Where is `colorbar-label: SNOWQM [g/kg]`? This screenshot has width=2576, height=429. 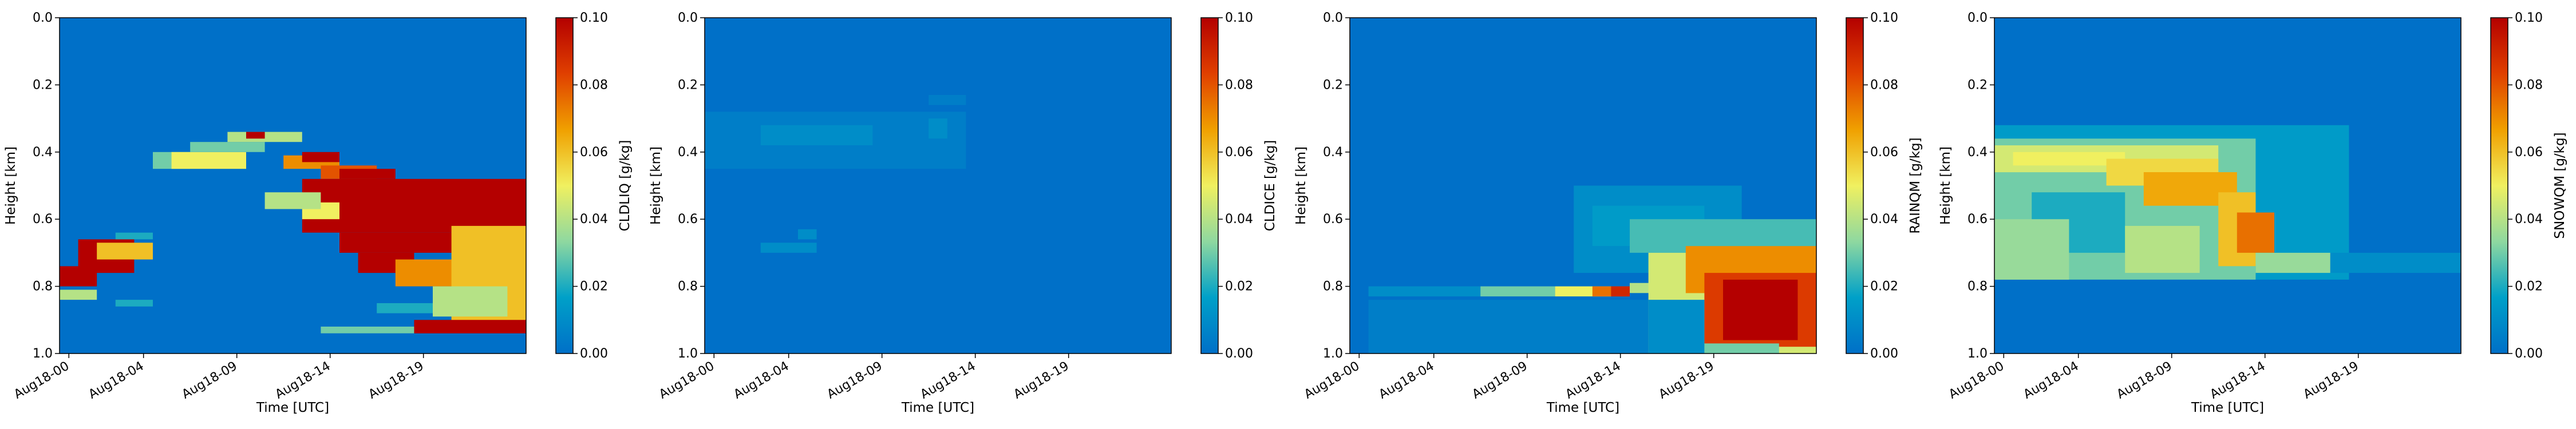
colorbar-label: SNOWQM [g/kg] is located at coordinates (2560, 185).